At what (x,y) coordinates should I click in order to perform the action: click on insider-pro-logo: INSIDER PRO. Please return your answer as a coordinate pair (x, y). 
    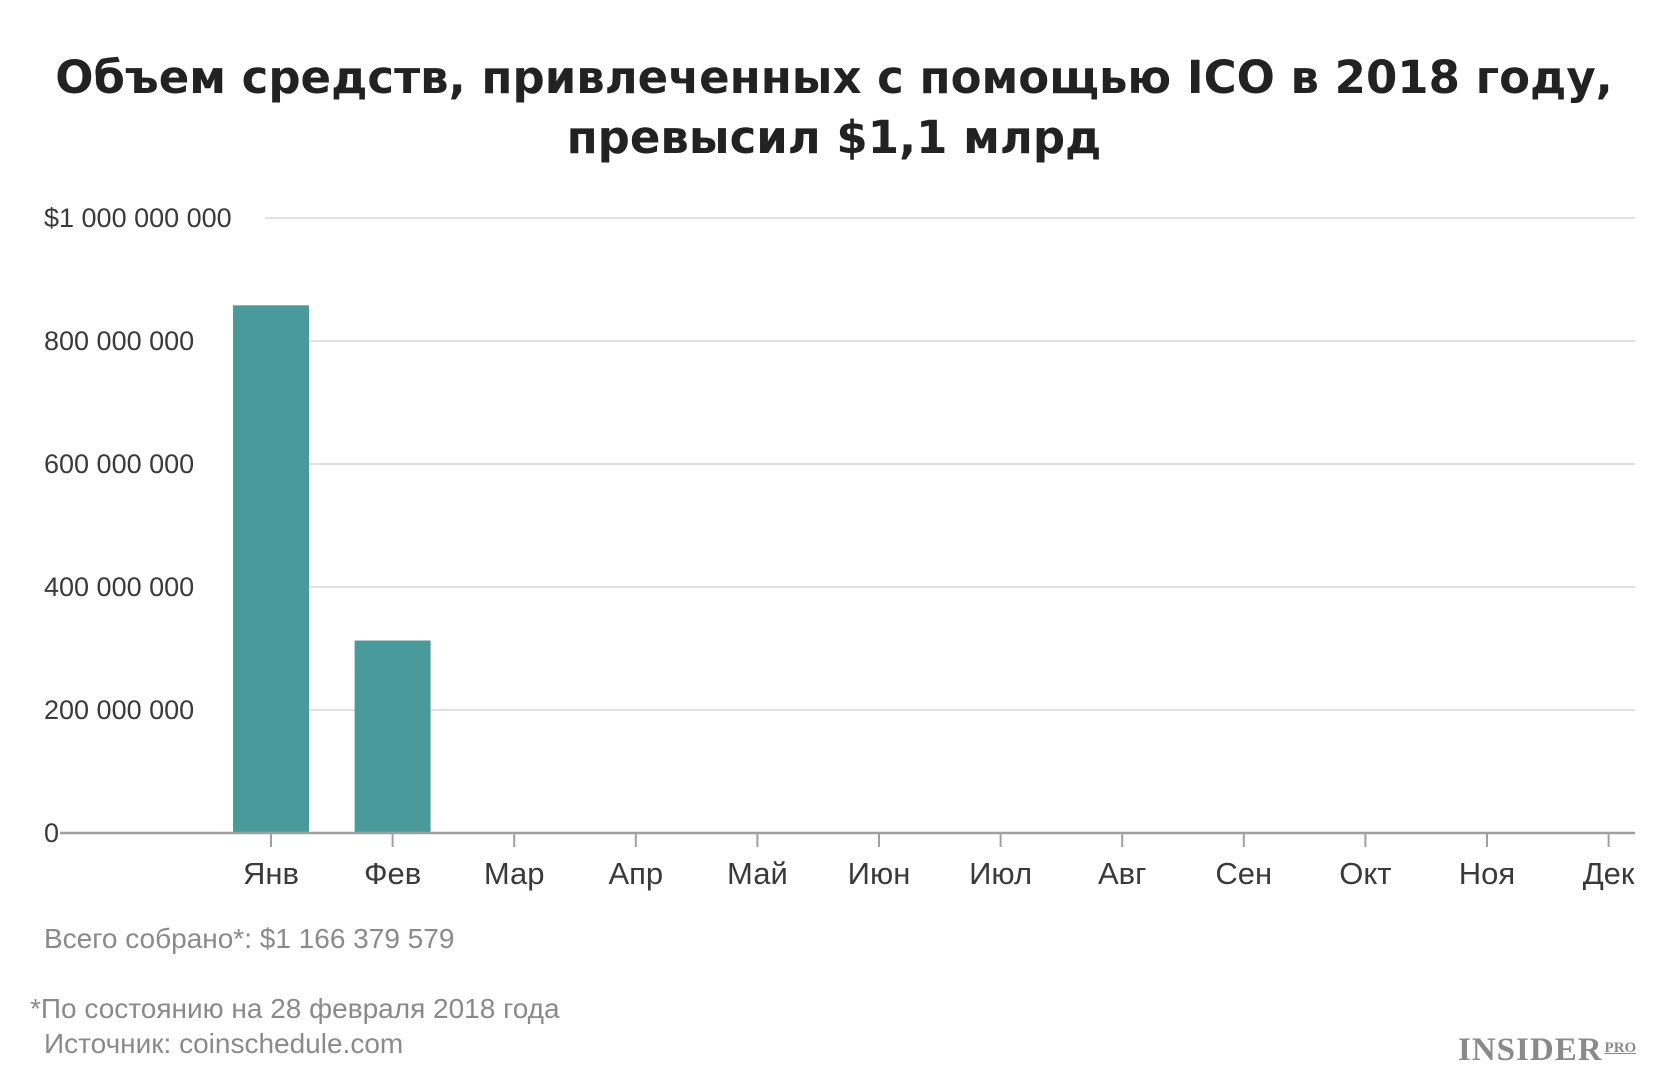
    Looking at the image, I should click on (1547, 1050).